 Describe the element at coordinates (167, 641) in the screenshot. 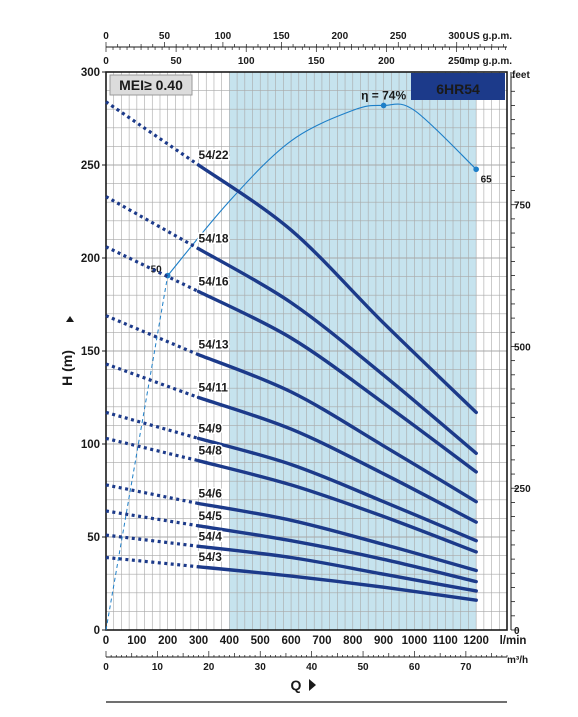

I see `x-lmin-tick-label: 200` at that location.